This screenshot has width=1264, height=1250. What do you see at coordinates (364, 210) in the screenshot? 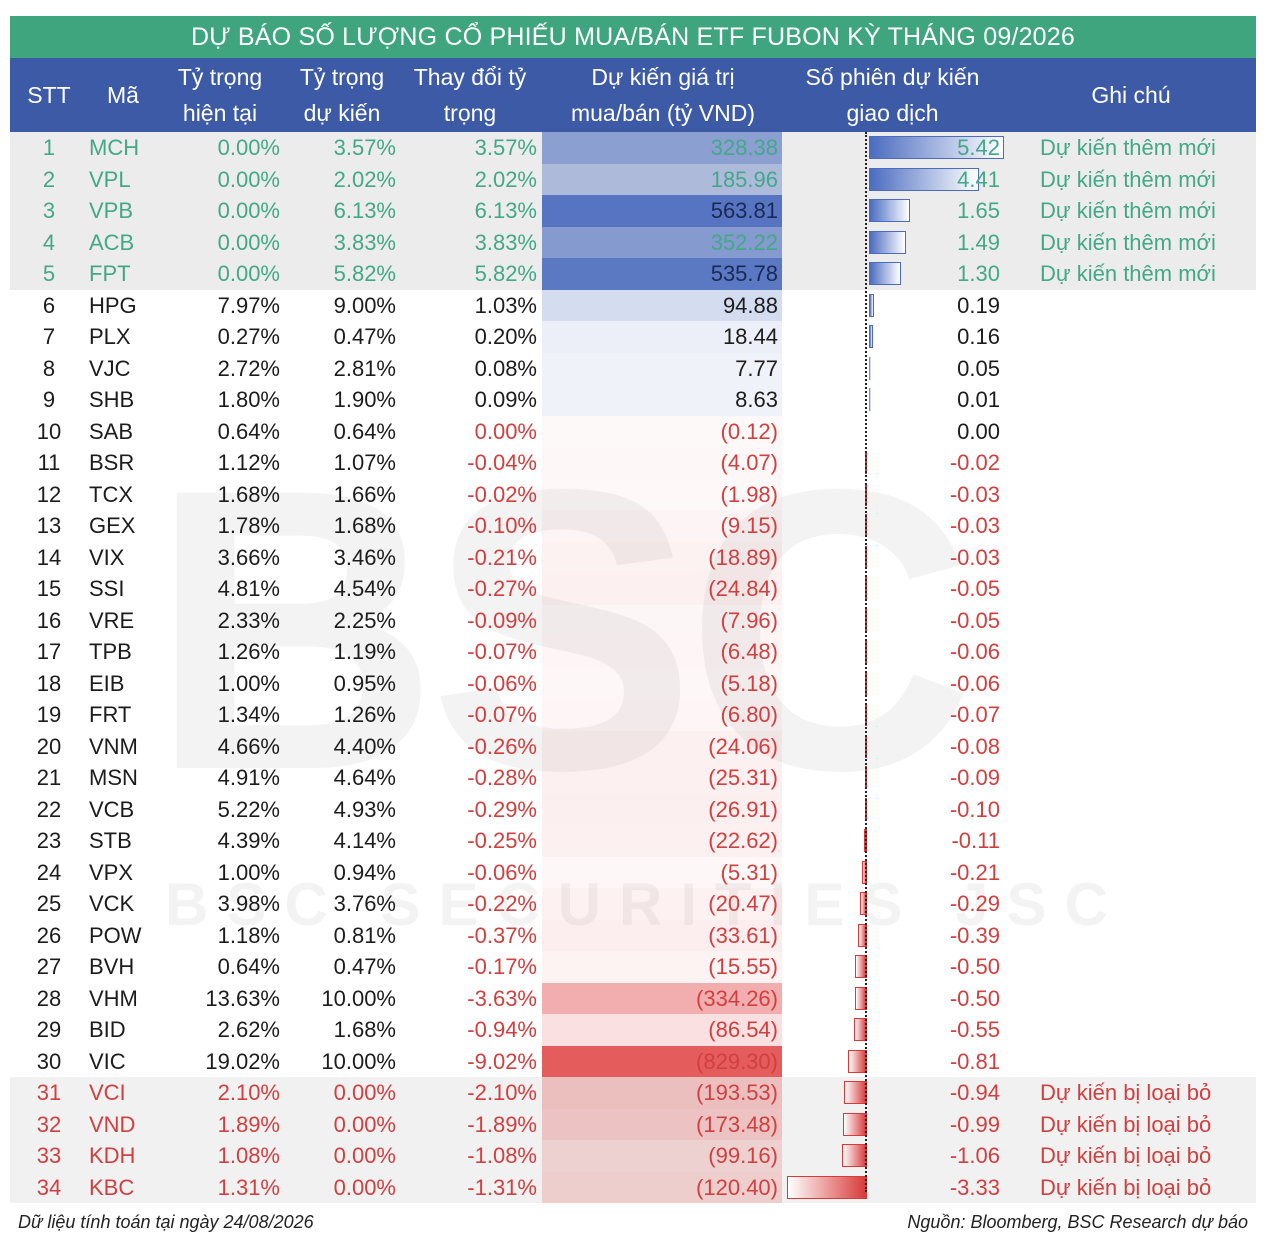
I see `cell-expected-weight: 6.13%` at bounding box center [364, 210].